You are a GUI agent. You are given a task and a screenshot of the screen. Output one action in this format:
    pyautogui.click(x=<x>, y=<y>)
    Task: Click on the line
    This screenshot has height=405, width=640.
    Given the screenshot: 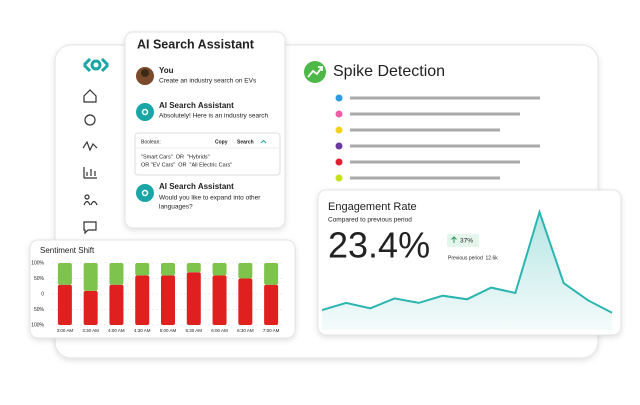 What is the action you would take?
    pyautogui.click(x=467, y=261)
    